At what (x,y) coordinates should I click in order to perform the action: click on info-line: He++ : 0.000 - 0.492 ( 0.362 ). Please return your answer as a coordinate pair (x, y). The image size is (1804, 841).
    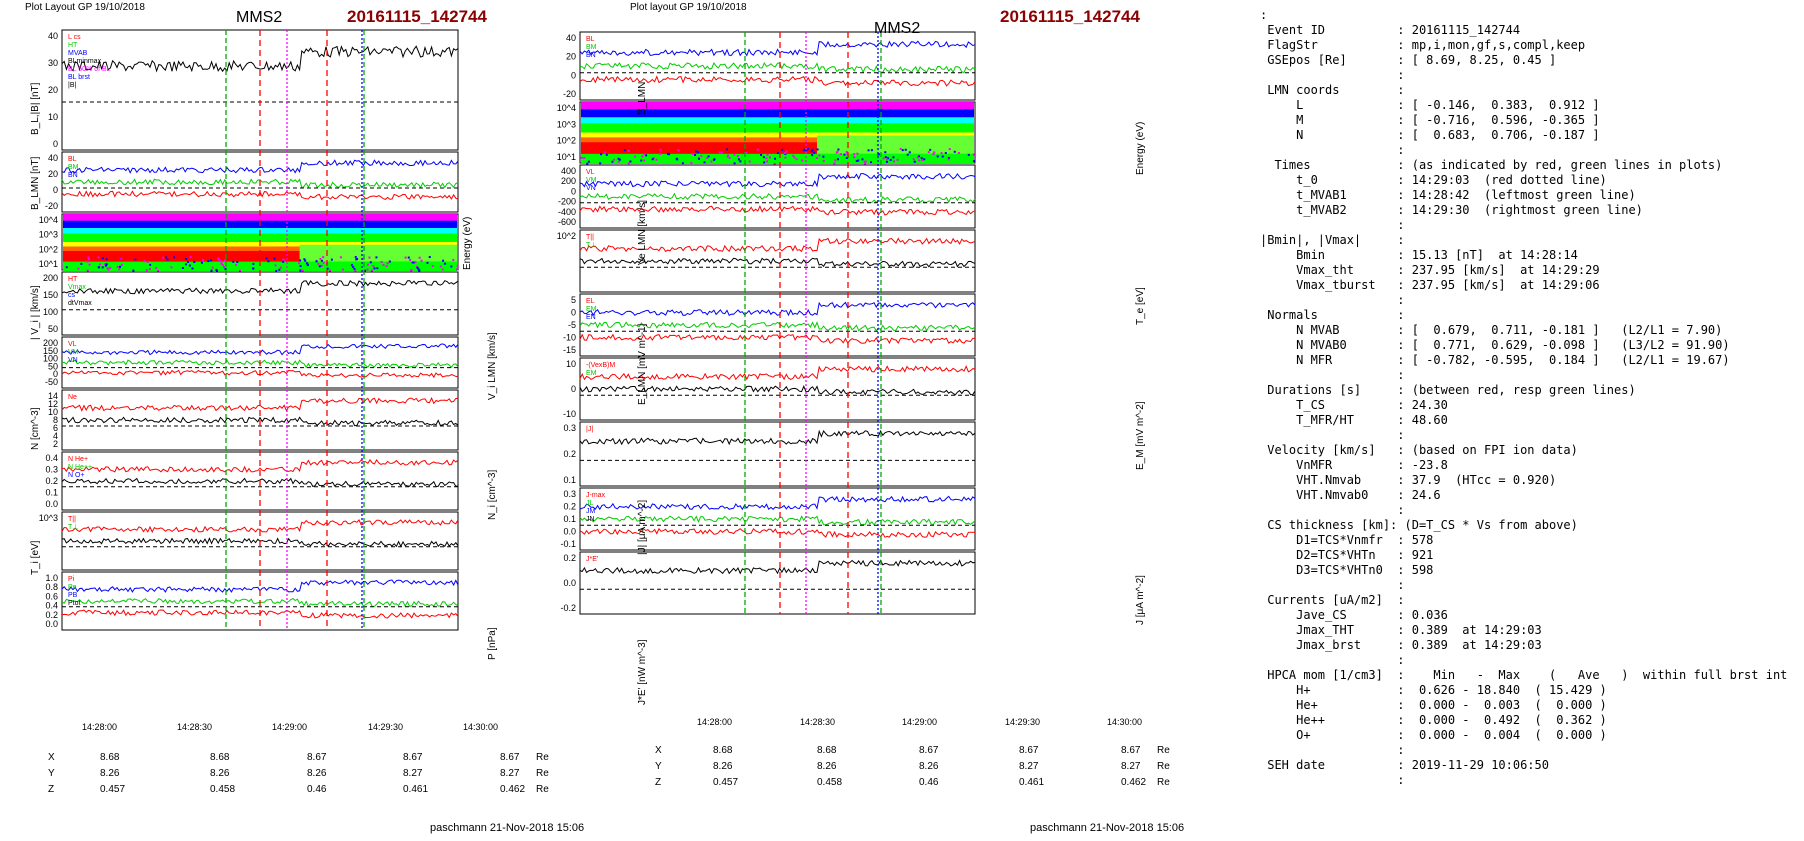
    Looking at the image, I should click on (1433, 720).